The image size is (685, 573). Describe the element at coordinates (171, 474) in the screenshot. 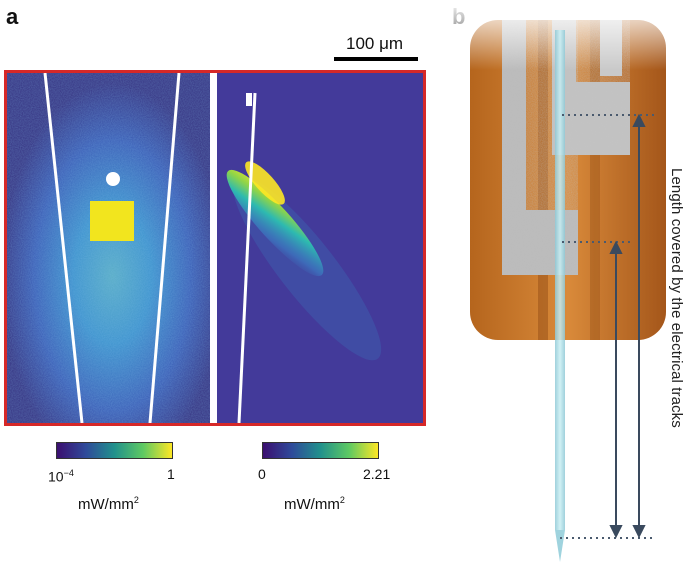

I see `left-colorbar-max: 1` at that location.